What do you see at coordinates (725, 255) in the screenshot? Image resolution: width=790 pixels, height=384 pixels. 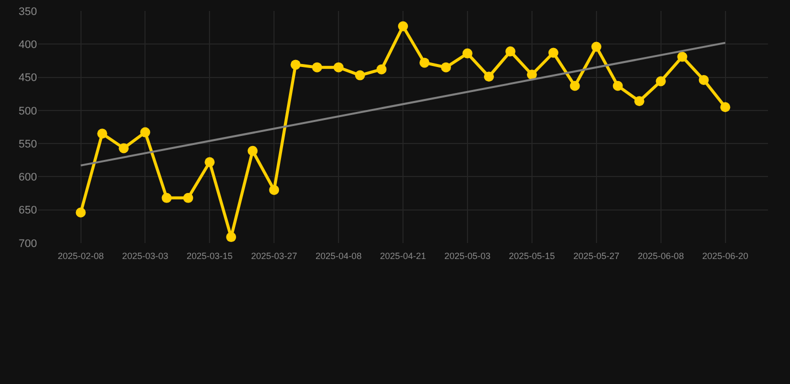 I see `x-tick-label: 2025-06-20` at bounding box center [725, 255].